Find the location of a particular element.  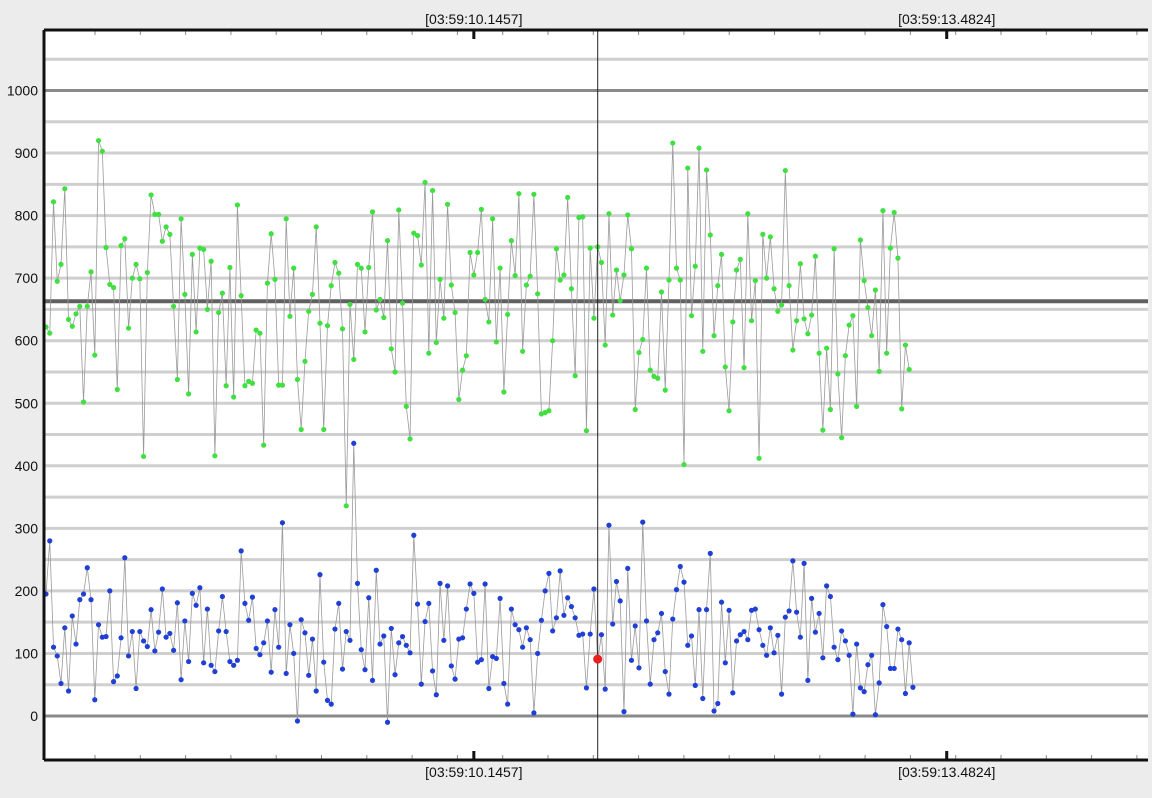

time-cursor is located at coordinates (598, 395).